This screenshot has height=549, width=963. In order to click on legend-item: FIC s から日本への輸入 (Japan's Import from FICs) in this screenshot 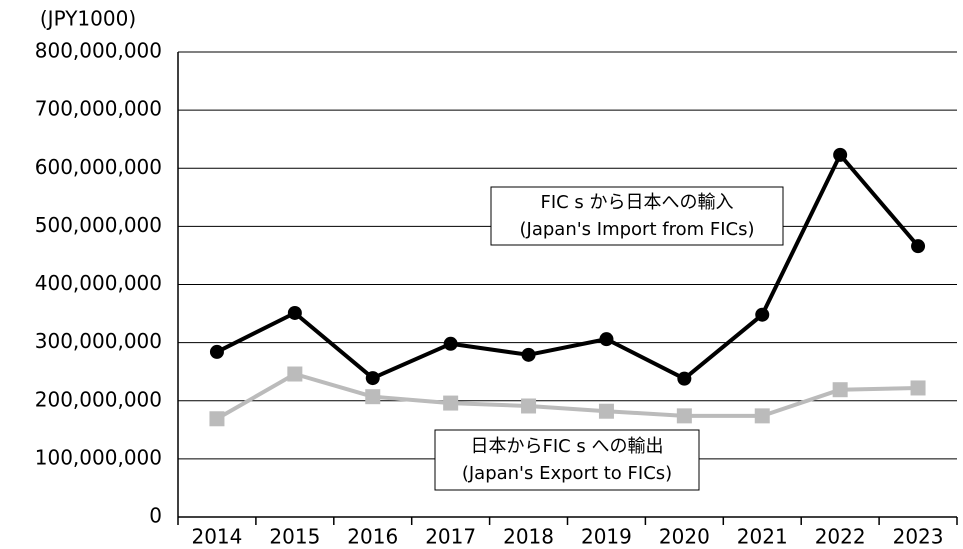, I will do `click(637, 216)`.